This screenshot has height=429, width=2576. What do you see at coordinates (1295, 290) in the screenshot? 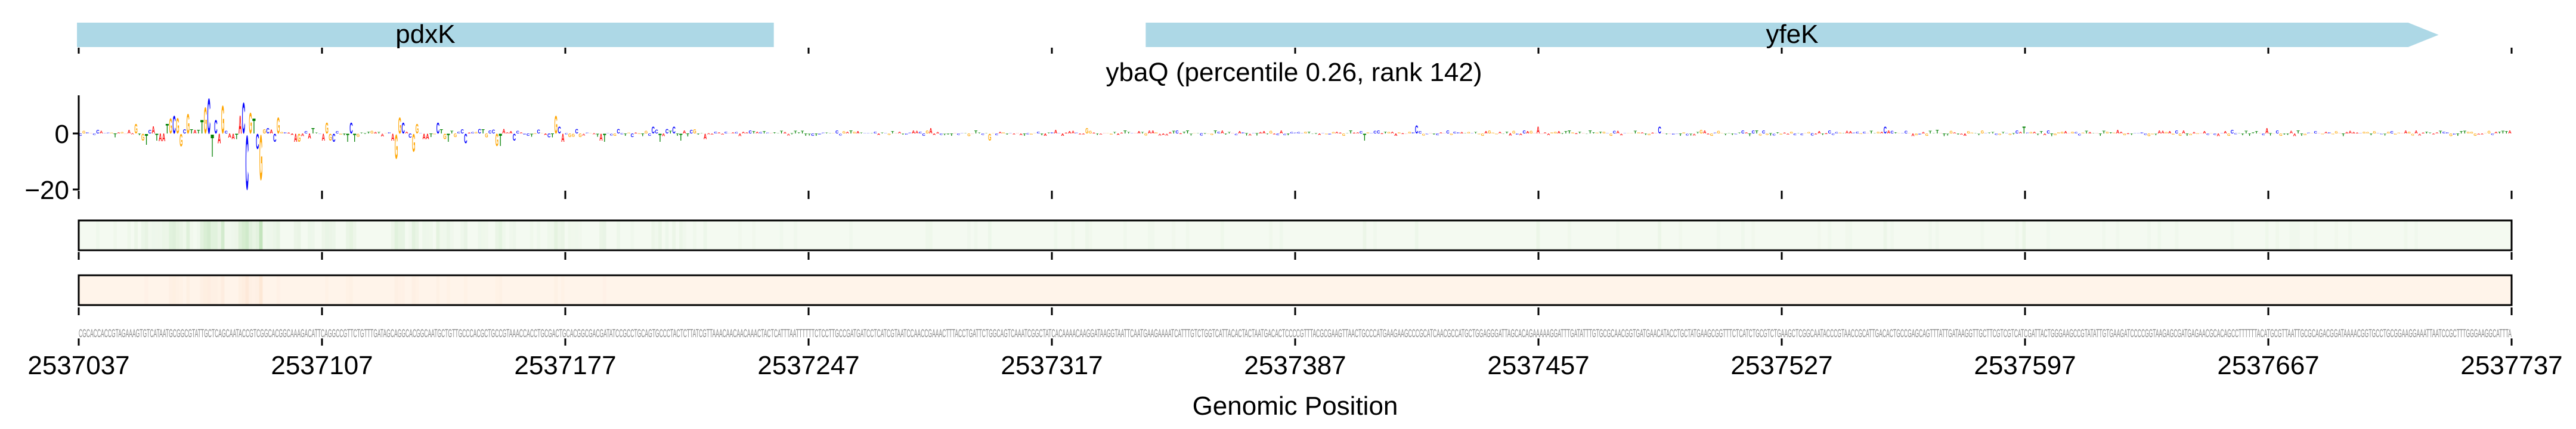
I see `orange-attribution-track` at bounding box center [1295, 290].